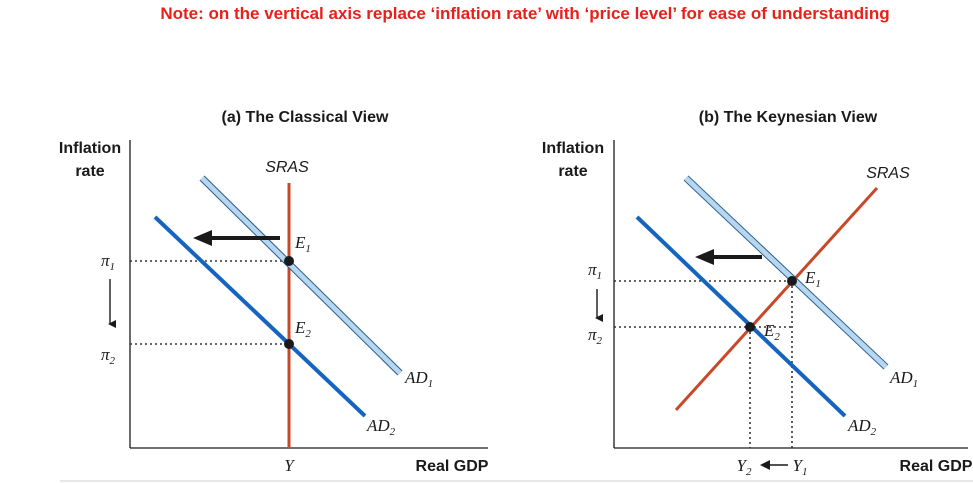 Image resolution: width=973 pixels, height=483 pixels. I want to click on panel-b-ad2-label: AD2, so click(862, 427).